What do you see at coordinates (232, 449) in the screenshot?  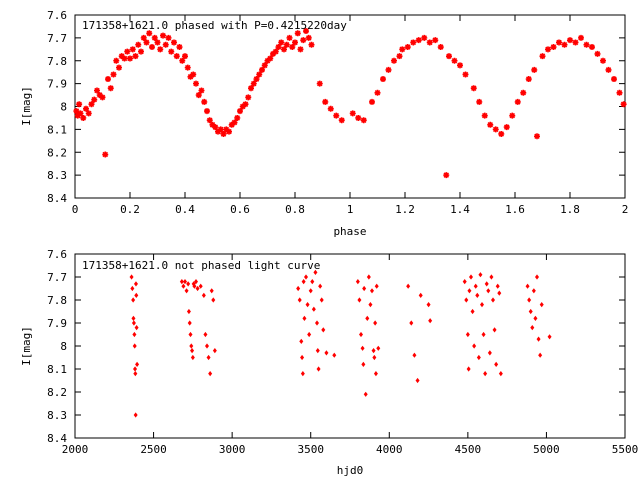 I see `x-tick-label: 3000` at bounding box center [232, 449].